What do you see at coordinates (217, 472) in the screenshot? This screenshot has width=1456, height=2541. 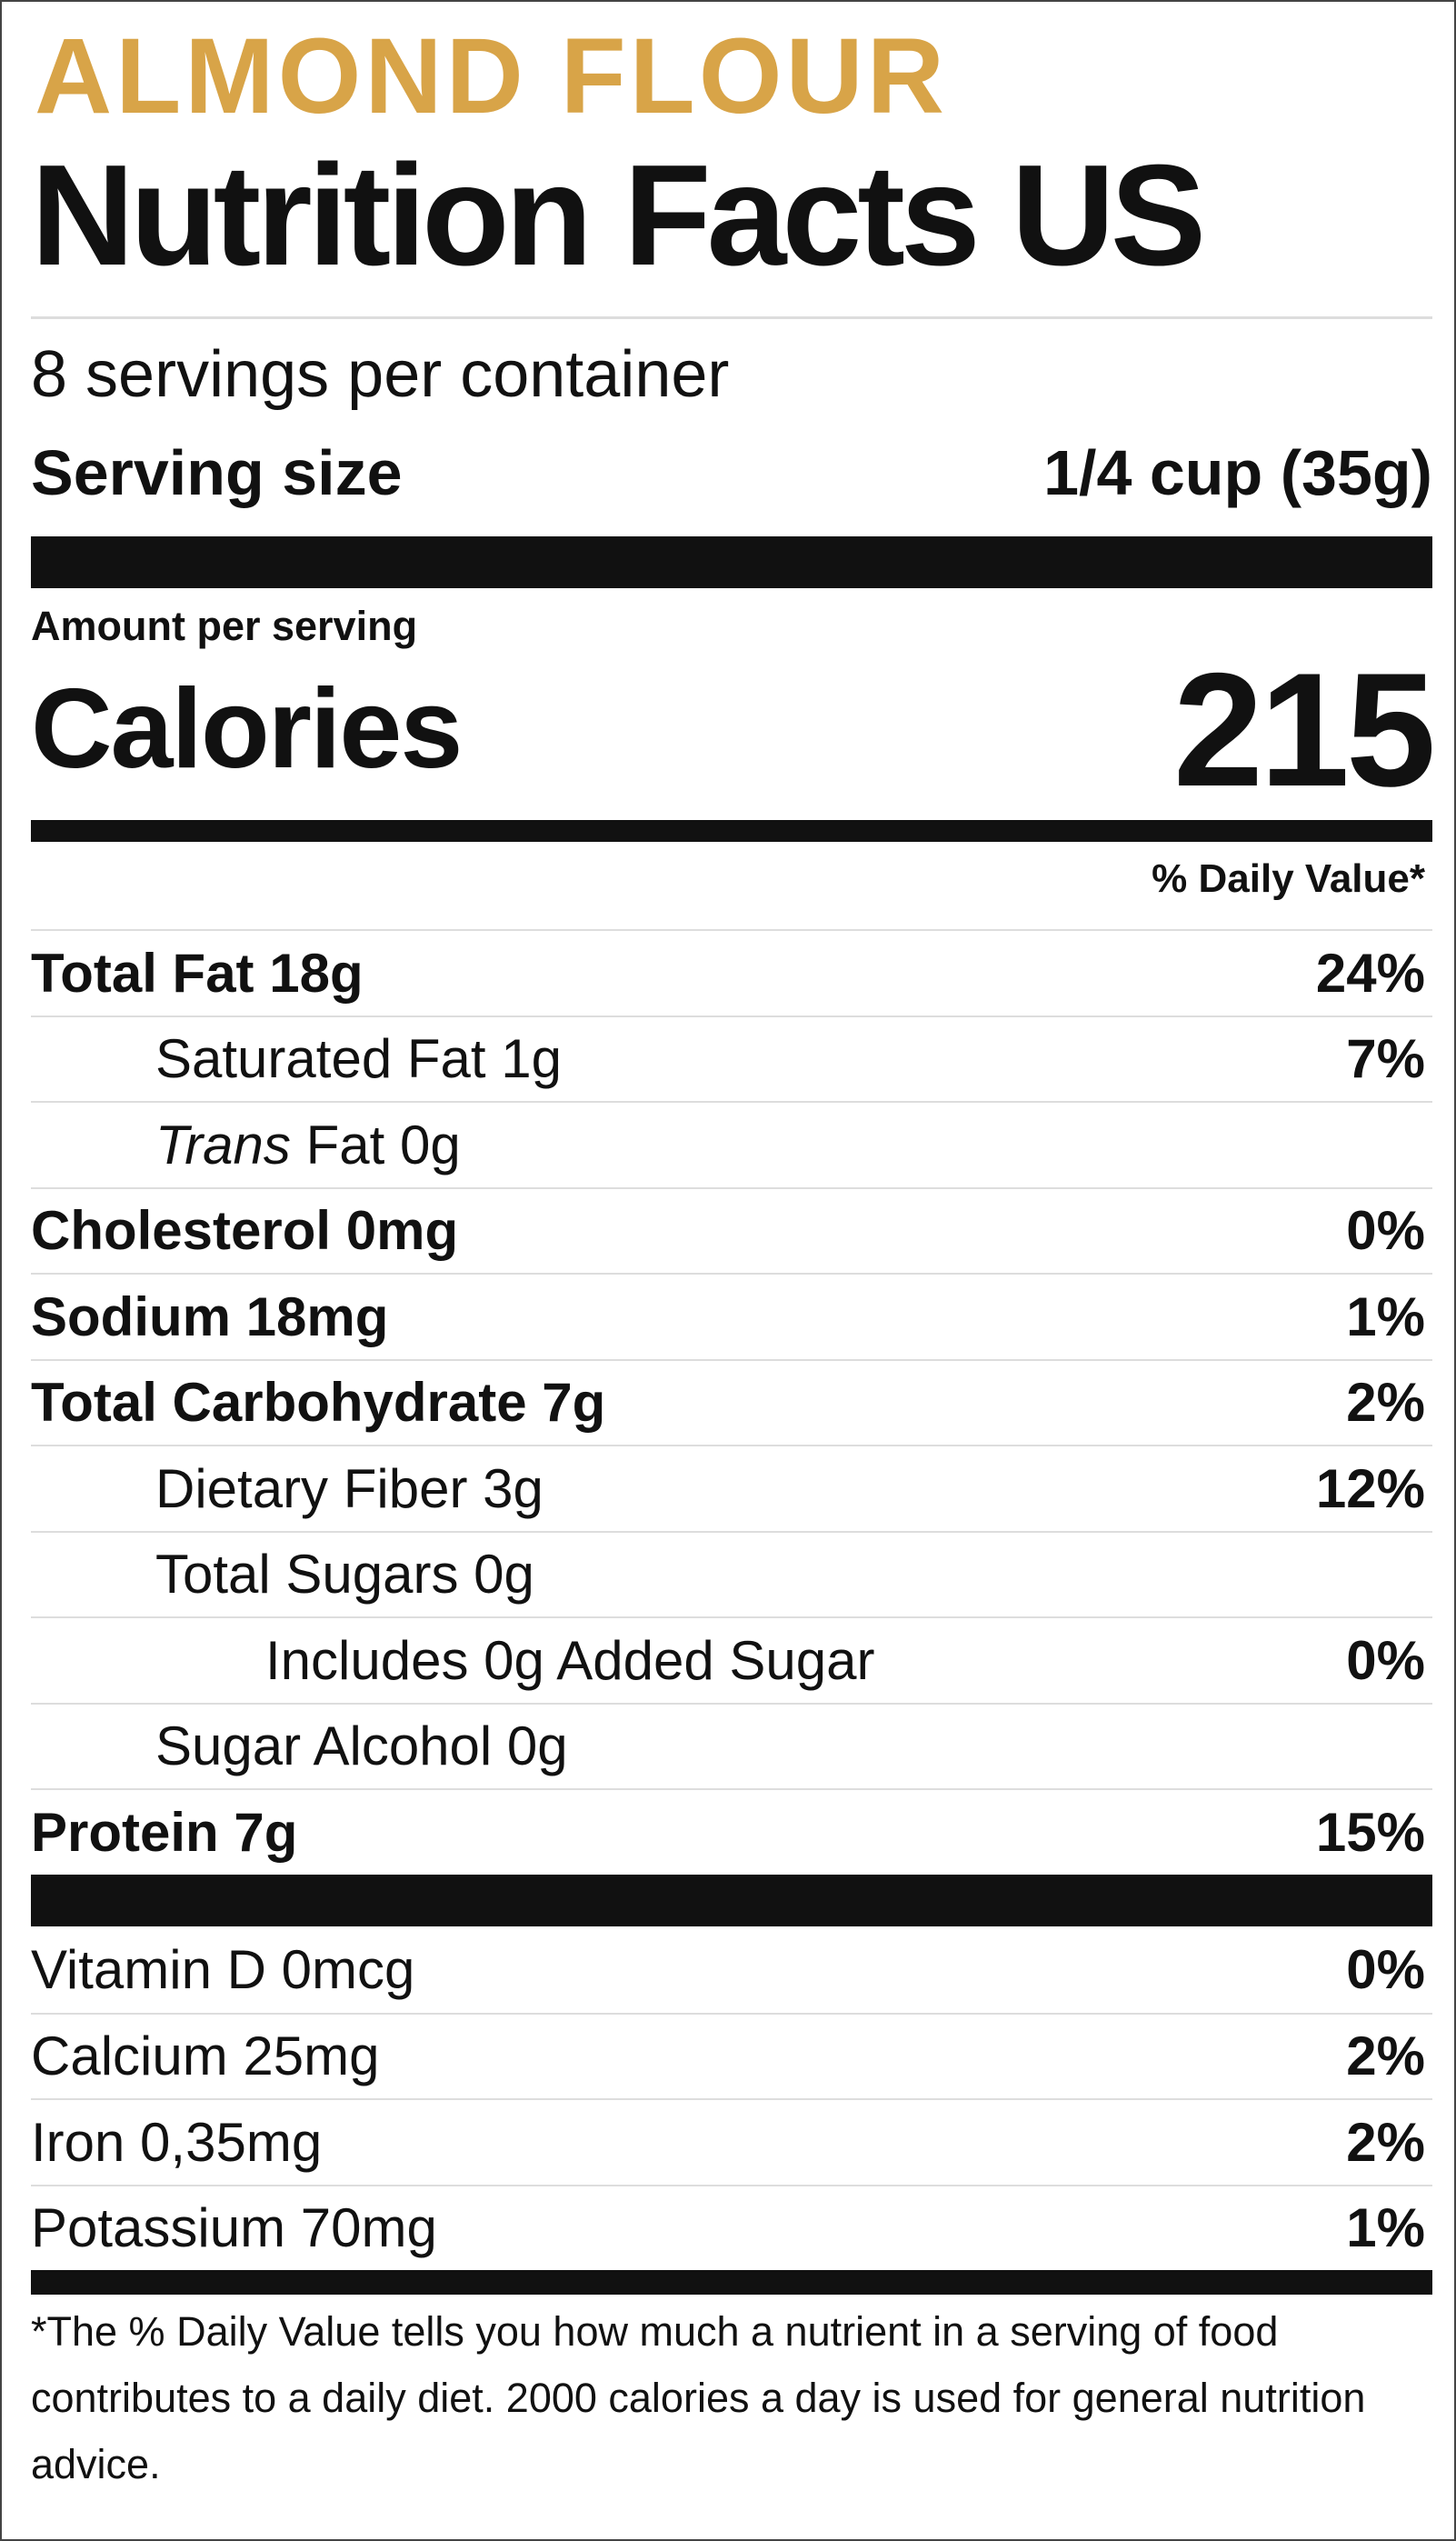 I see `serving-size-label: Serving size` at bounding box center [217, 472].